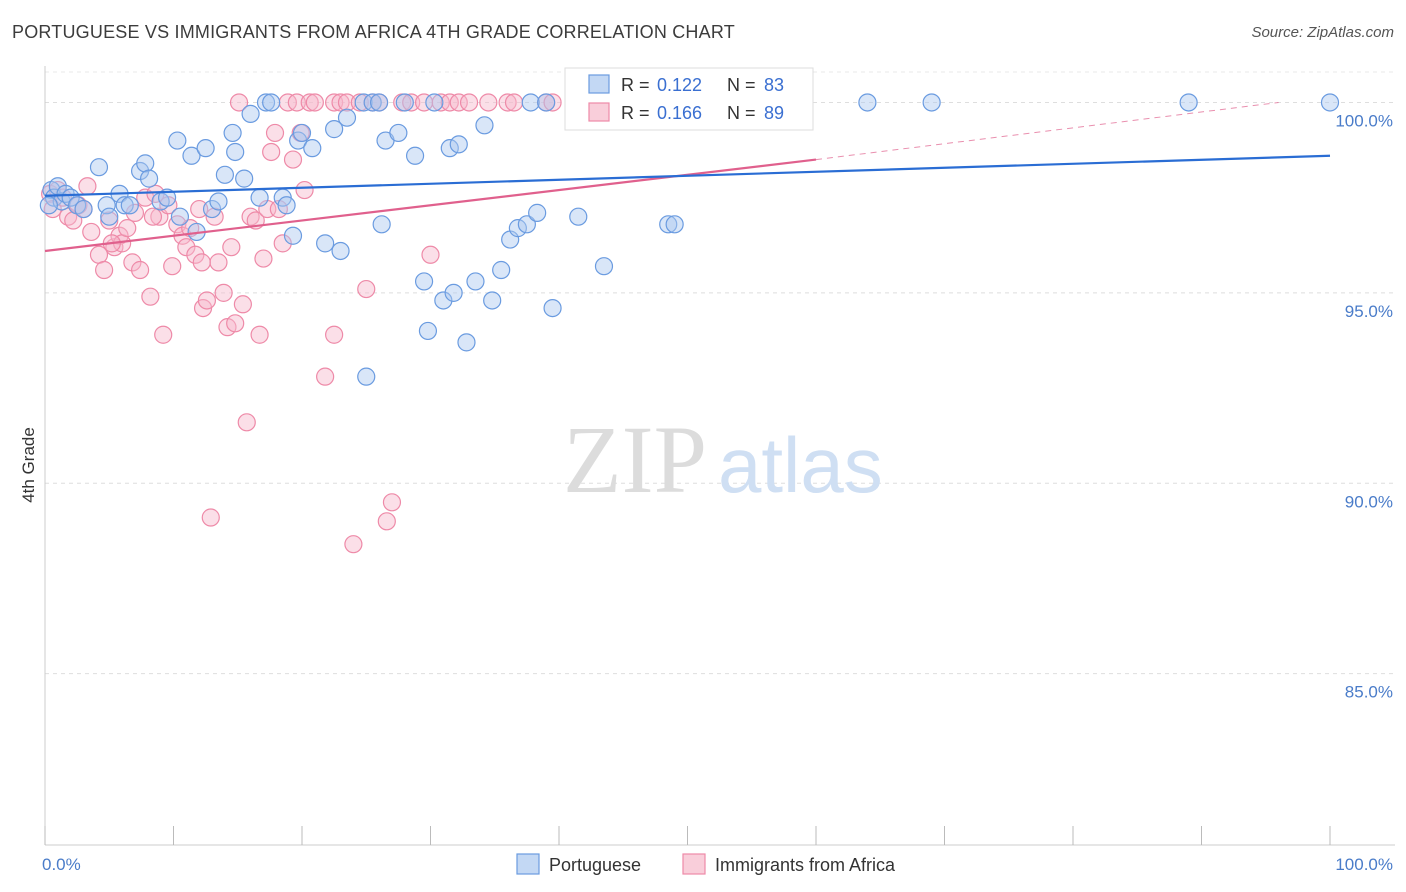 The height and width of the screenshot is (892, 1406). I want to click on legend-n-value: 83, so click(774, 85).